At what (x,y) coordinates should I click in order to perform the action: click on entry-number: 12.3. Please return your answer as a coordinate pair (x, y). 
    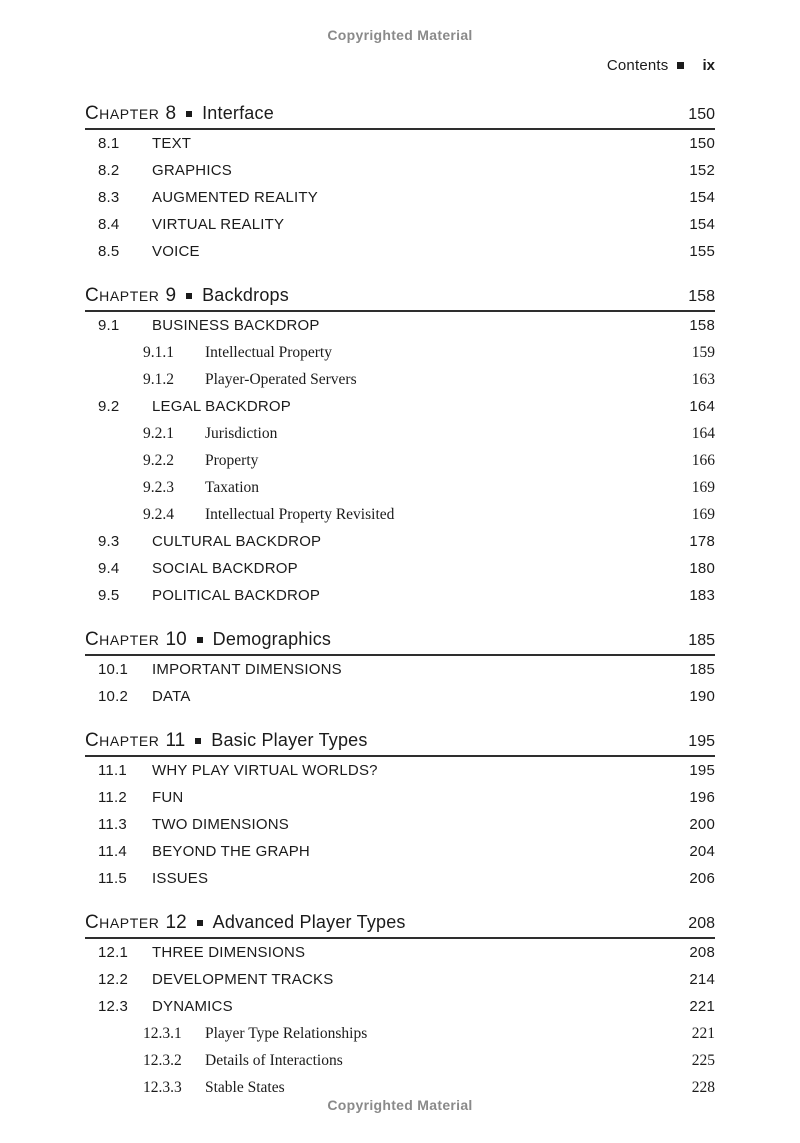
    Looking at the image, I should click on (113, 1006).